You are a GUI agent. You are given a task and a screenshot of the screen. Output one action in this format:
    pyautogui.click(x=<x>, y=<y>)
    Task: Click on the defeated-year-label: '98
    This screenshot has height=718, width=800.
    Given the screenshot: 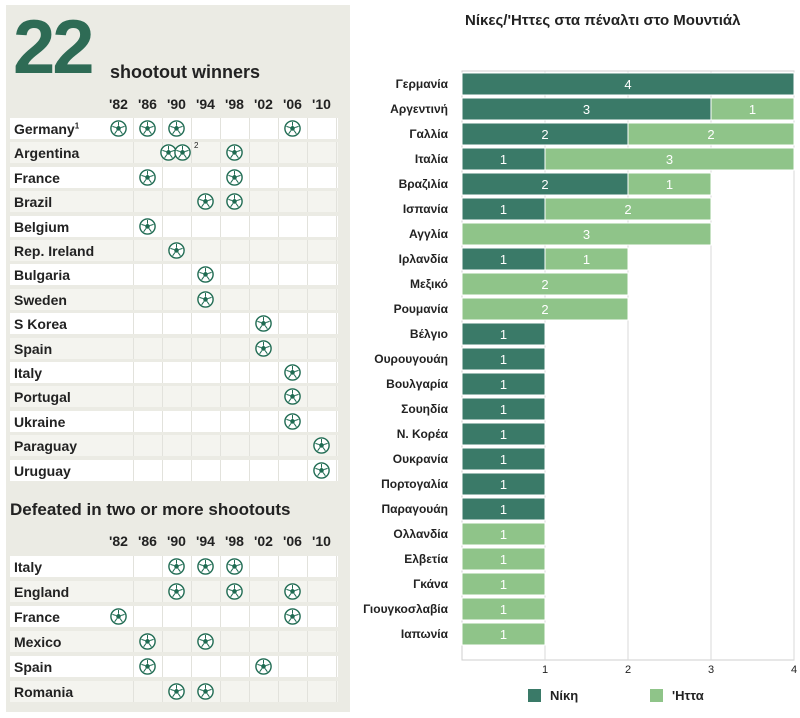 What is the action you would take?
    pyautogui.click(x=234, y=541)
    